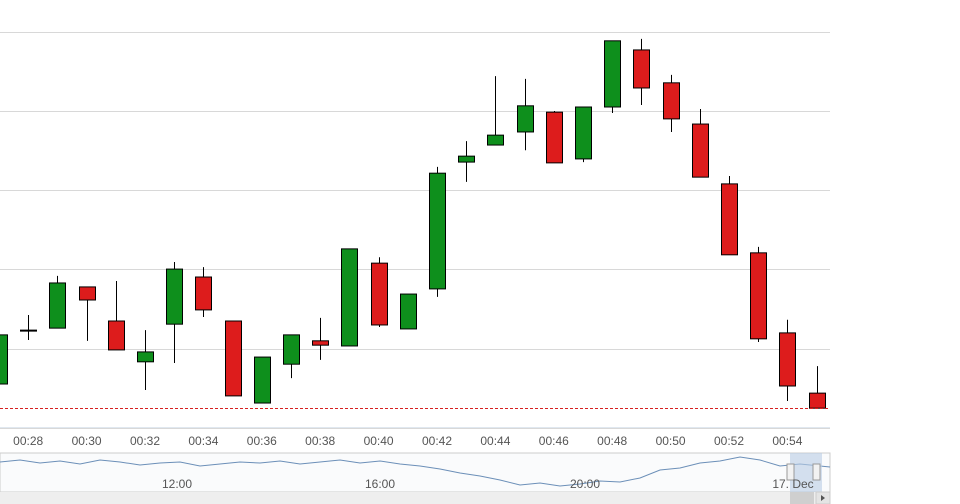 The image size is (960, 504). I want to click on scrollbar-thumb, so click(802, 498).